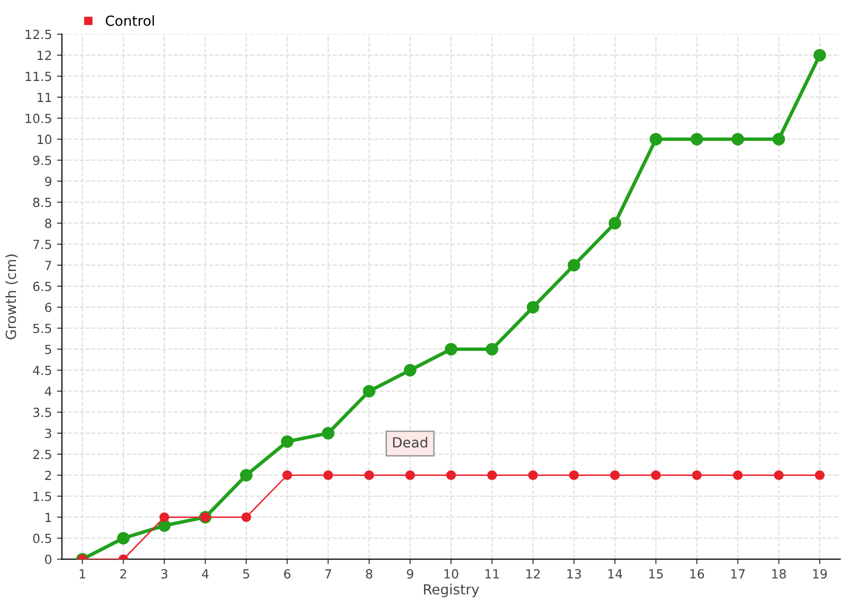 Image resolution: width=860 pixels, height=600 pixels. Describe the element at coordinates (656, 574) in the screenshot. I see `x-tick-label: 15` at that location.